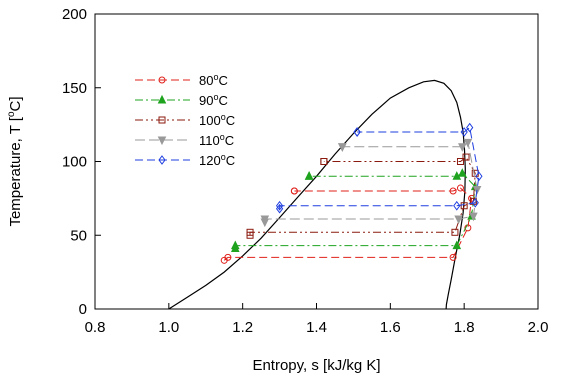 This screenshot has width=562, height=376. I want to click on y-tick-label: 100, so click(74, 162).